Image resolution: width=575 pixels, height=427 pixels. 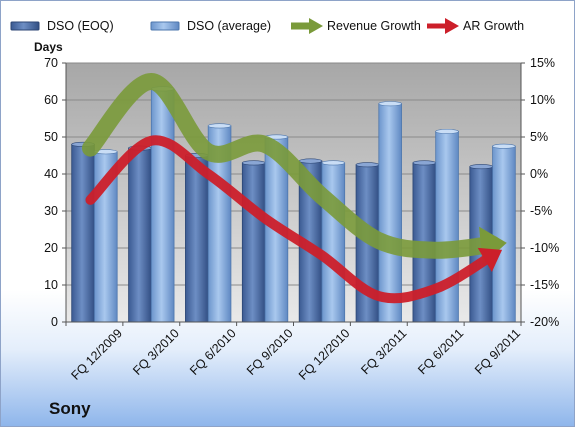 I want to click on y2-tick-label: -5%, so click(x=541, y=211).